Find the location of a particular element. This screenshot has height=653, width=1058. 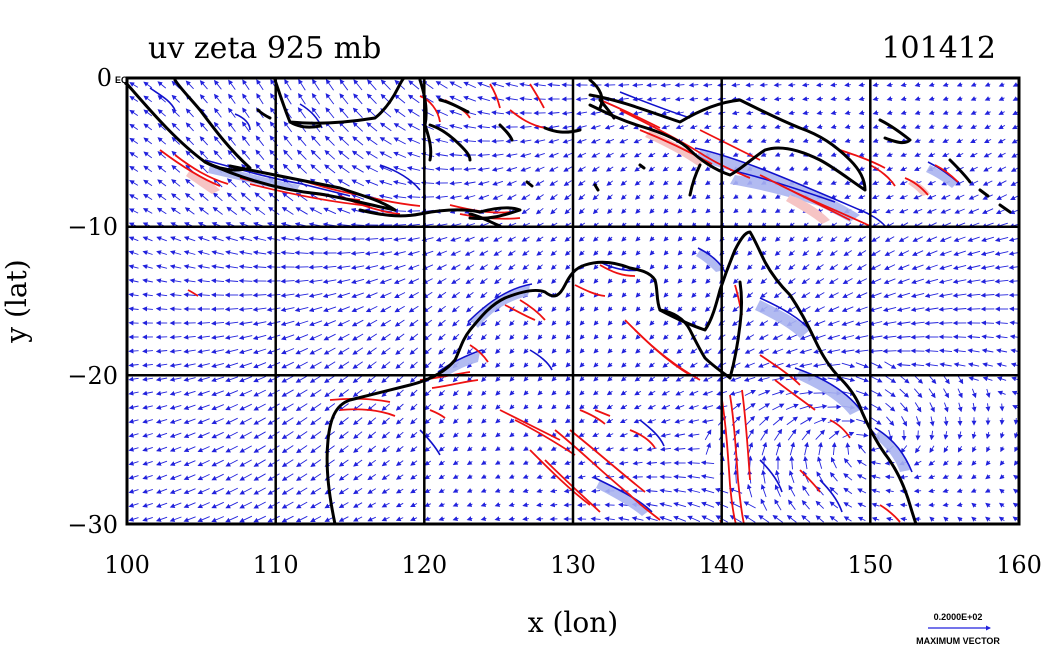

y-tick-eq-suffix: EQ is located at coordinates (121, 80).